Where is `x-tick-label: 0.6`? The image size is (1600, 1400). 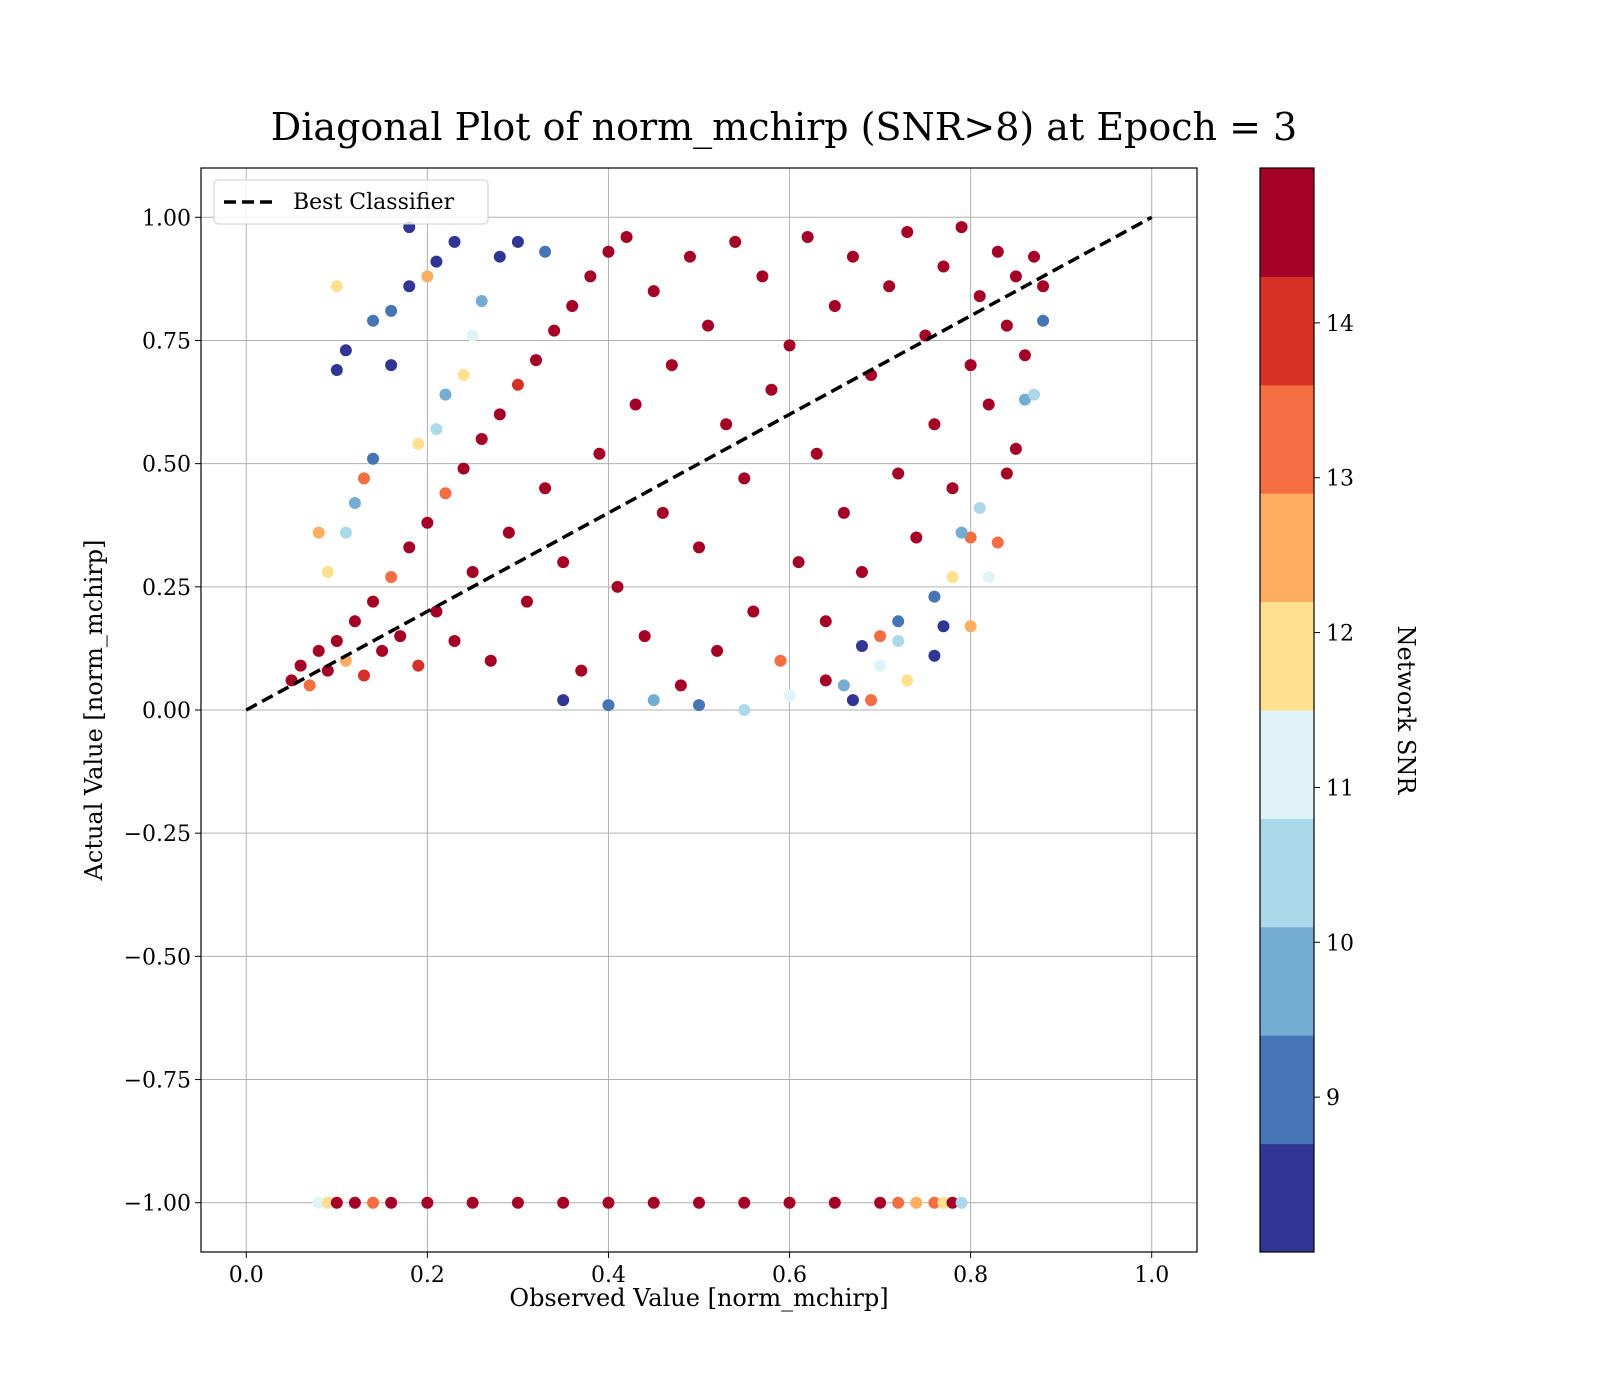
x-tick-label: 0.6 is located at coordinates (789, 1275).